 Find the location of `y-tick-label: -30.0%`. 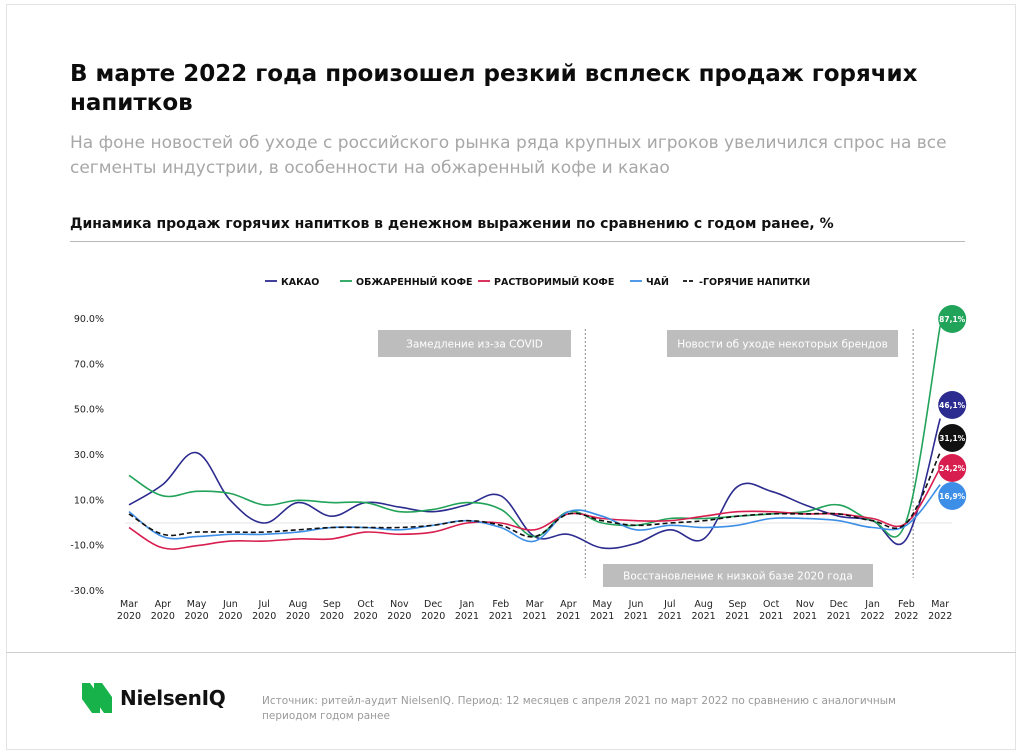

y-tick-label: -30.0% is located at coordinates (87, 591).